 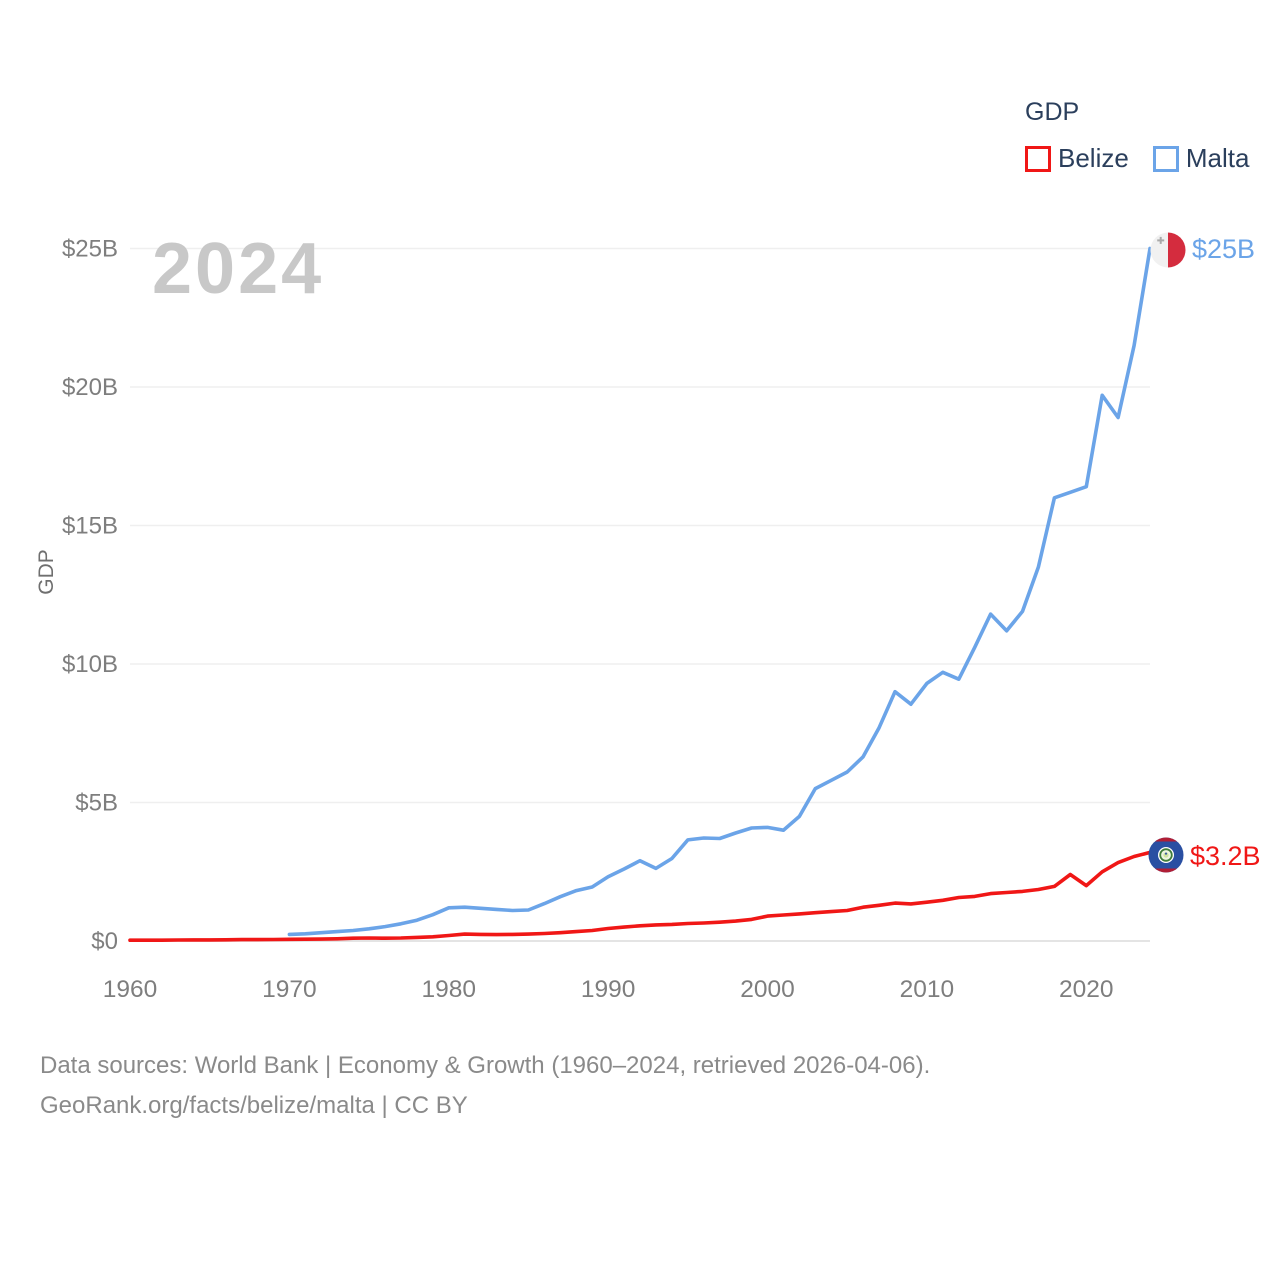 I want to click on x-tick-label: 1970, so click(x=289, y=989).